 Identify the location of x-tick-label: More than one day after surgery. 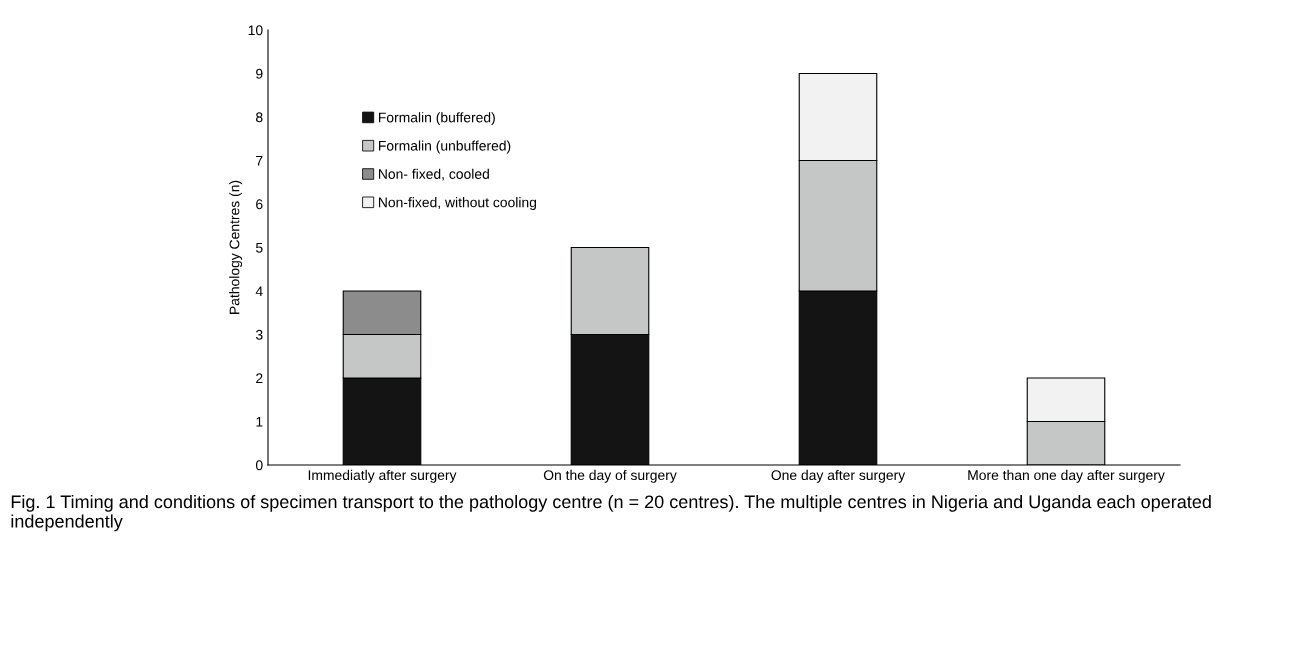
(1066, 476).